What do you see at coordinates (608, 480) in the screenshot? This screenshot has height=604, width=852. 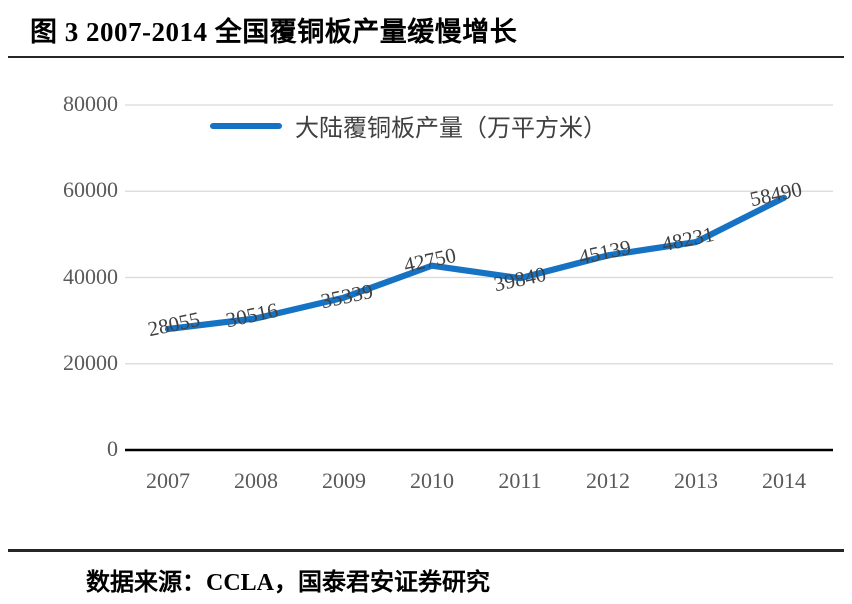 I see `x-tick-label: 2012` at bounding box center [608, 480].